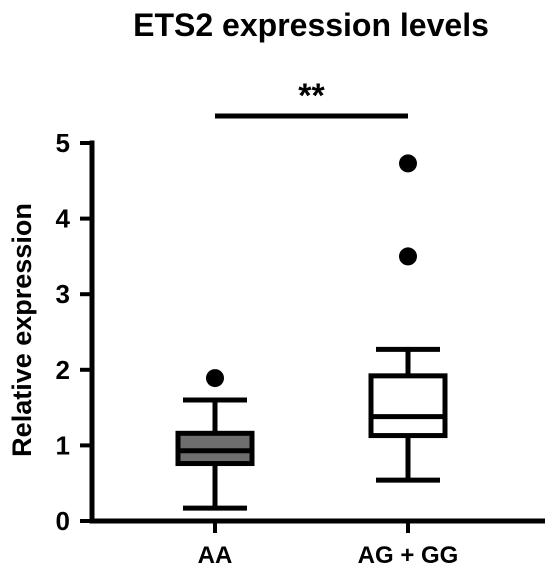  What do you see at coordinates (63, 370) in the screenshot?
I see `y-tick-label: 2` at bounding box center [63, 370].